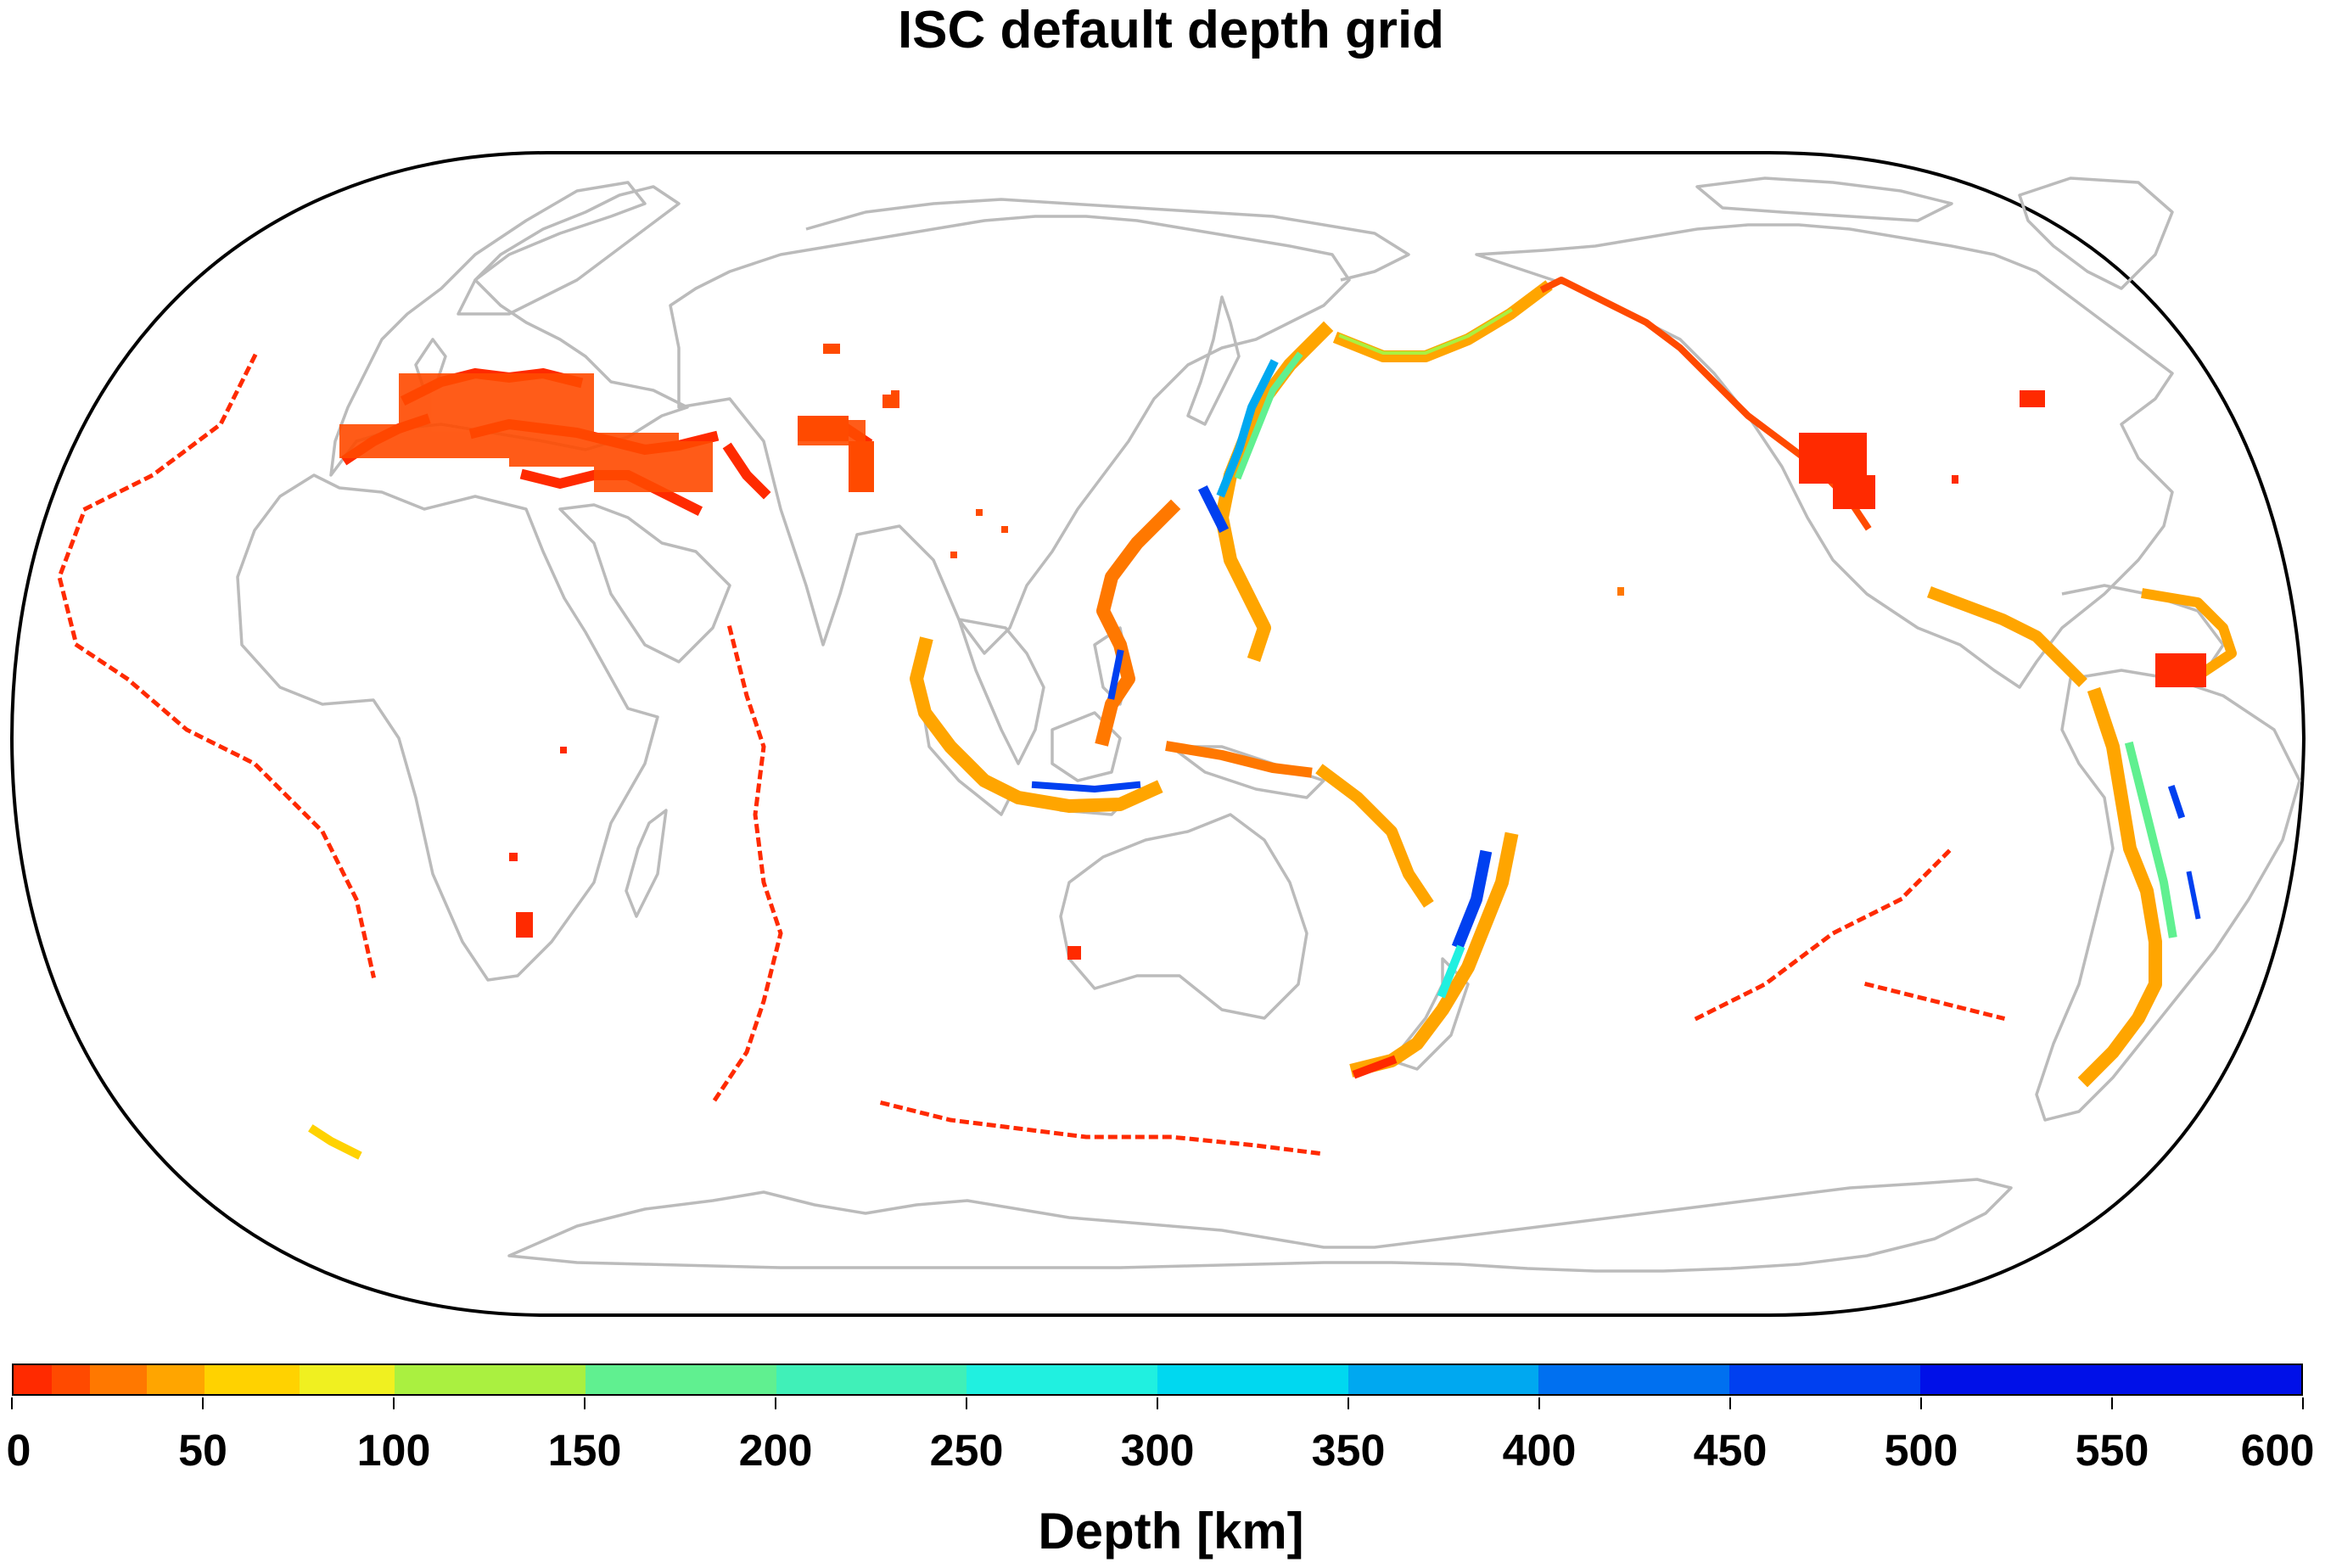  I want to click on coast-newguinea, so click(1247, 772).